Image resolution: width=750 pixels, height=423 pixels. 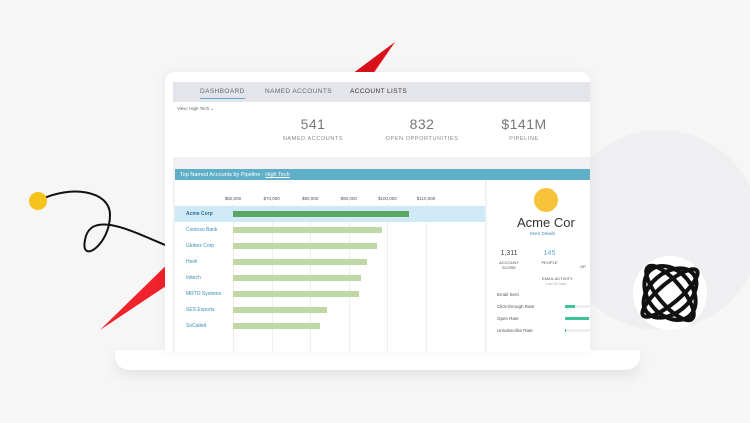 What do you see at coordinates (557, 278) in the screenshot?
I see `email-activity-title: EMAIL ACTIVITY` at bounding box center [557, 278].